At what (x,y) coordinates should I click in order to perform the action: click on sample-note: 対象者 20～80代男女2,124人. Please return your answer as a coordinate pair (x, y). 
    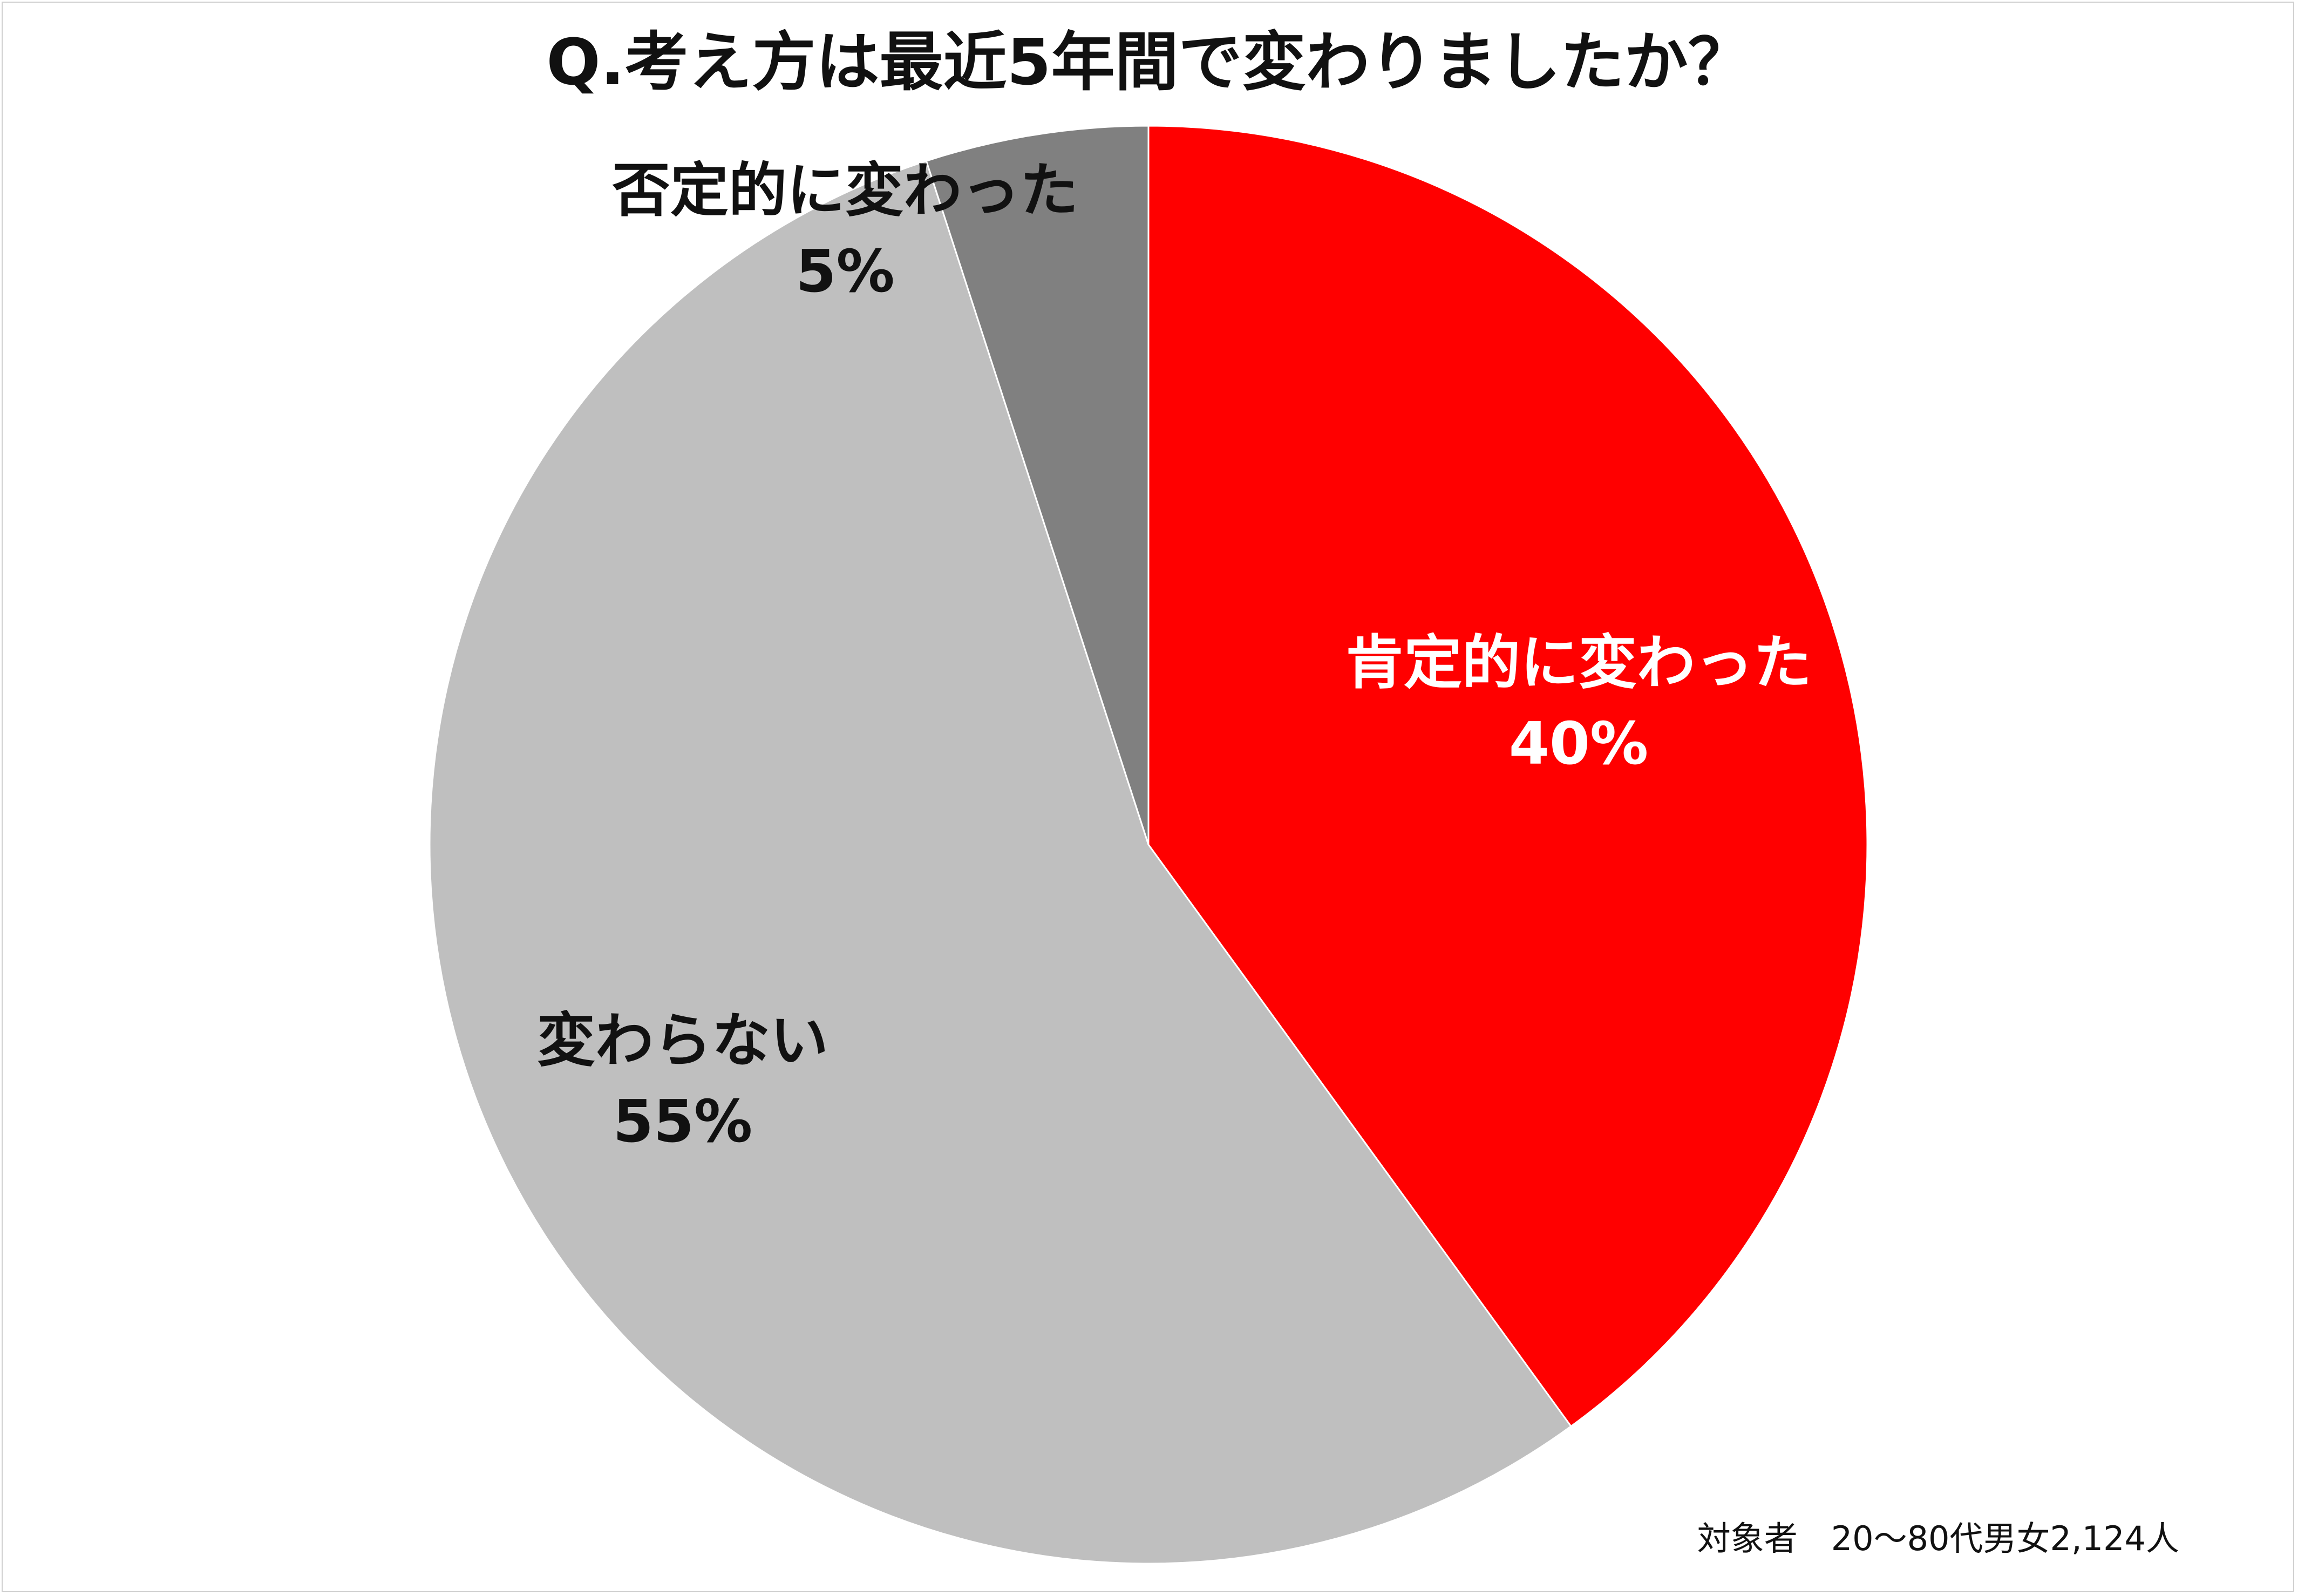
    Looking at the image, I should click on (1938, 1538).